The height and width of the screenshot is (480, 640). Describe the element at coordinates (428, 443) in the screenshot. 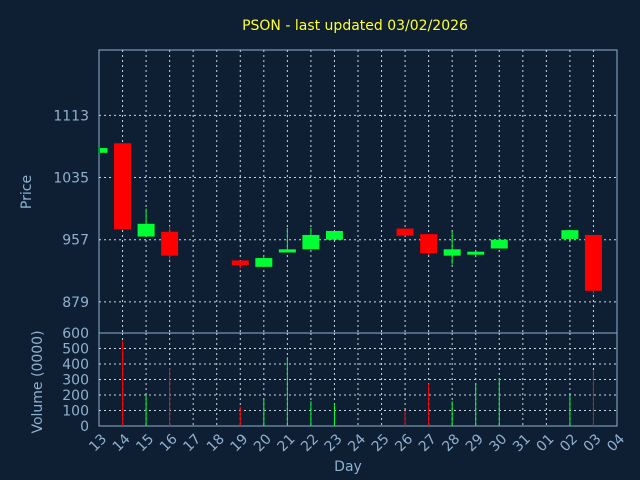

I see `x-tick-label: 27` at that location.